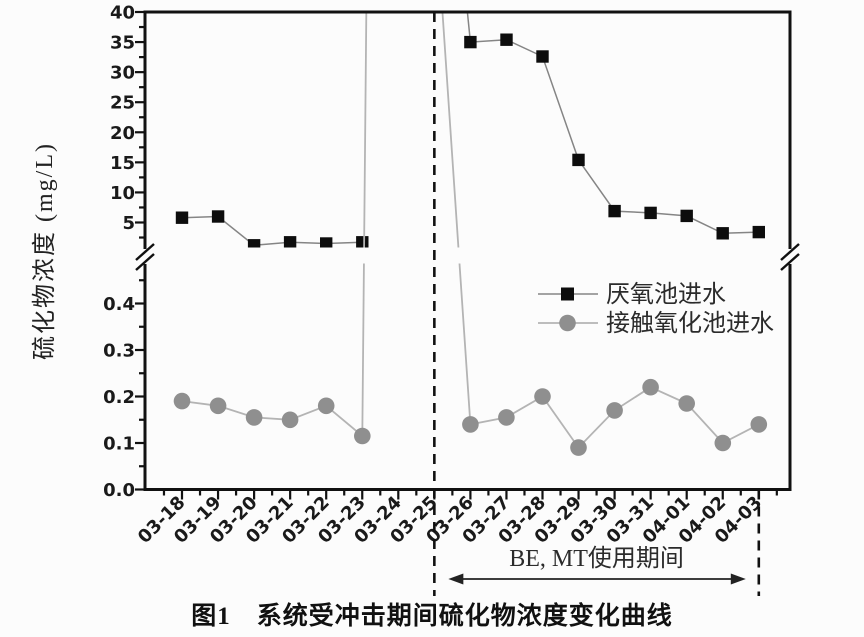 This screenshot has height=637, width=864. Describe the element at coordinates (122, 133) in the screenshot. I see `svg-text: 20` at that location.